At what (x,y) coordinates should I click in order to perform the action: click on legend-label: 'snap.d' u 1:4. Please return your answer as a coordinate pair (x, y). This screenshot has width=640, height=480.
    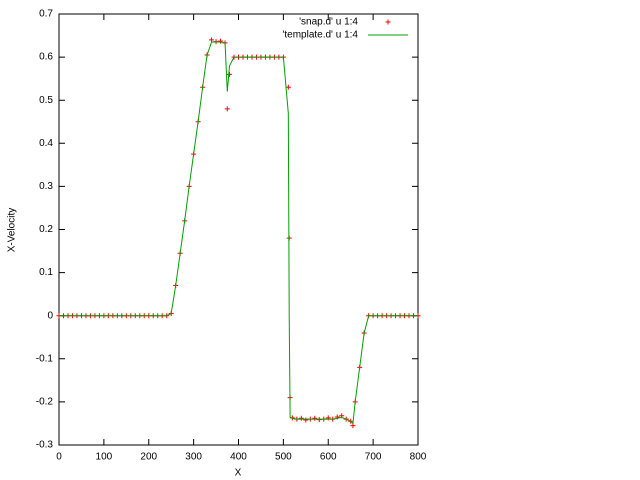
    Looking at the image, I should click on (328, 22).